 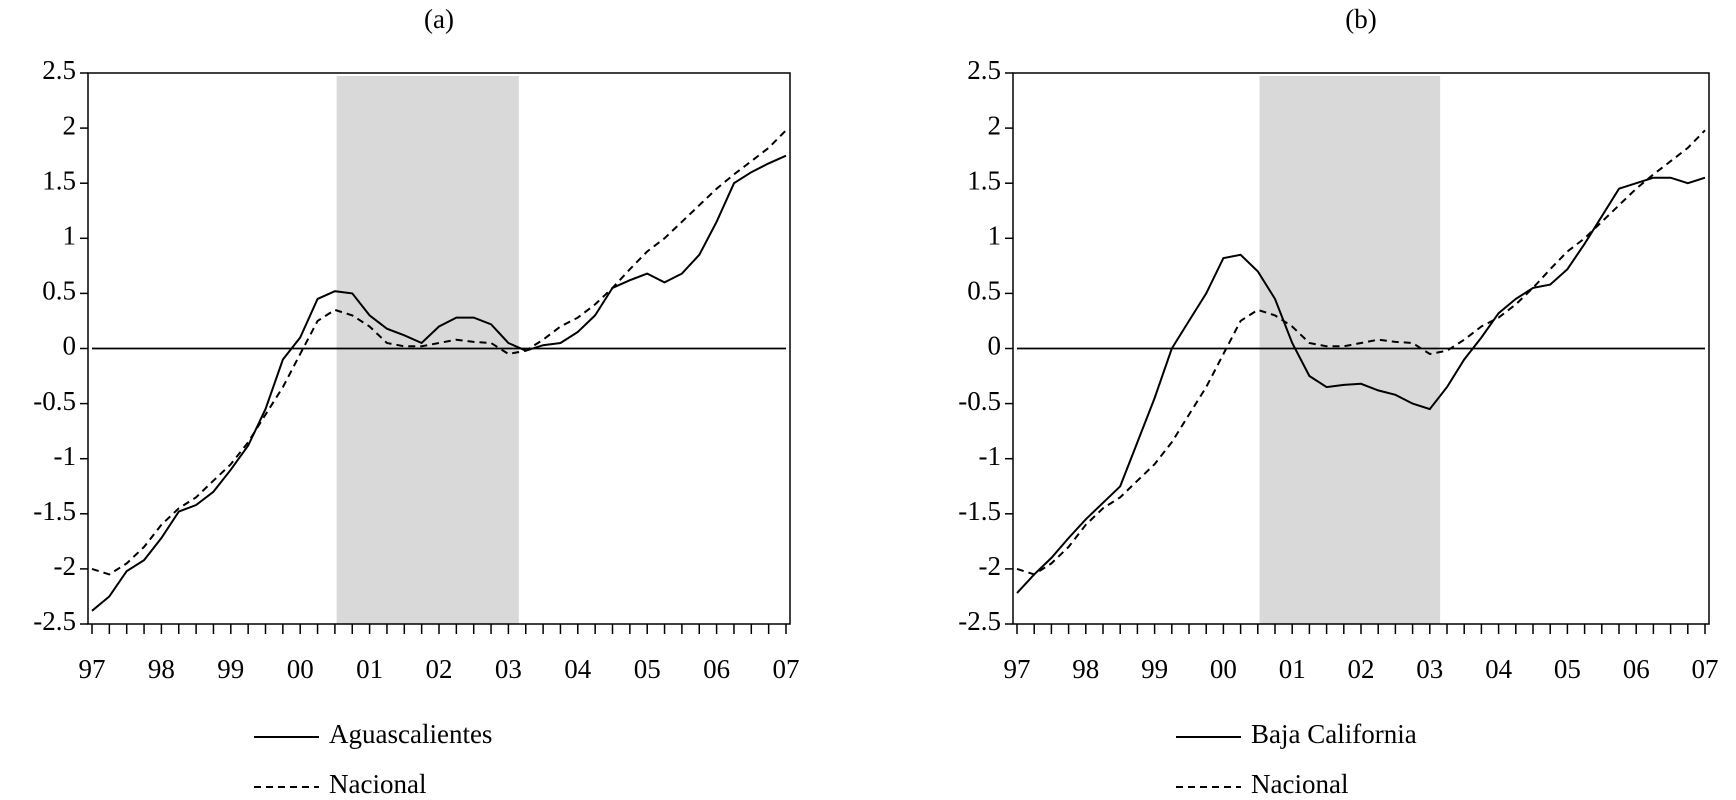 I want to click on legend-label: Aguascalientes, so click(x=410, y=734).